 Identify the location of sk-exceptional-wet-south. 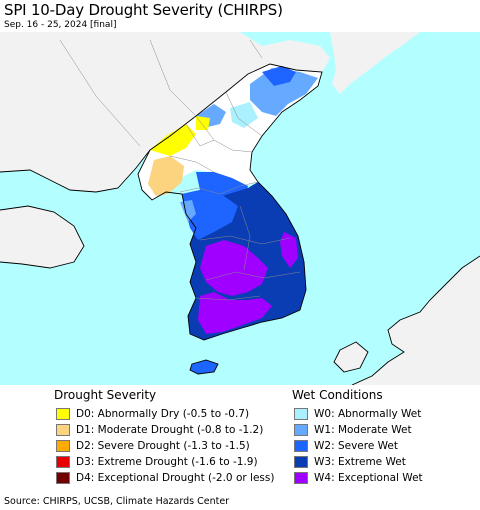
(235, 313).